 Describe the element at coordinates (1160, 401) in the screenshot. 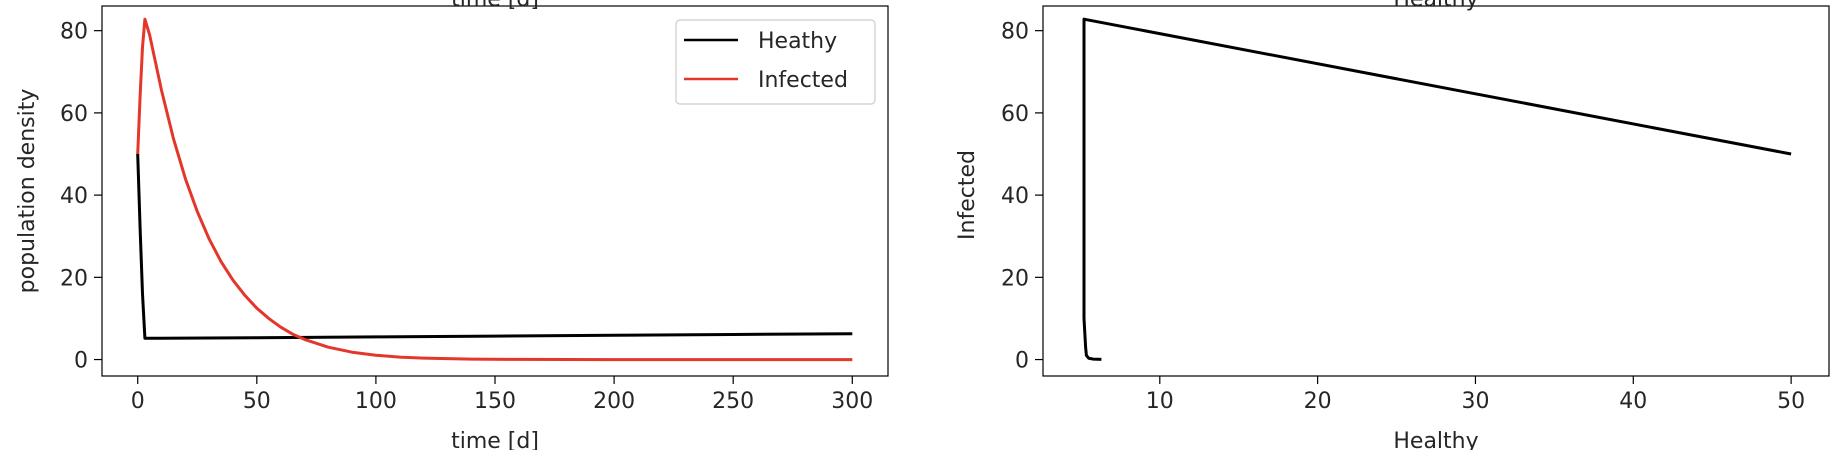

I see `x-tick-label: 10` at that location.